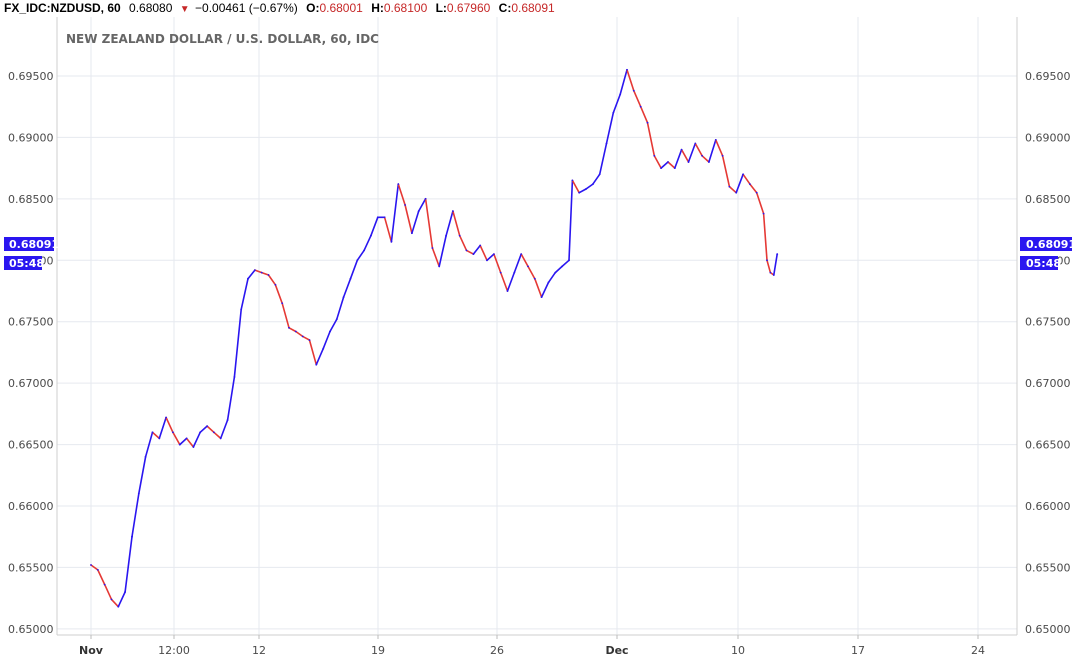 This screenshot has height=671, width=1078. What do you see at coordinates (313, 8) in the screenshot?
I see `open-label: O:` at bounding box center [313, 8].